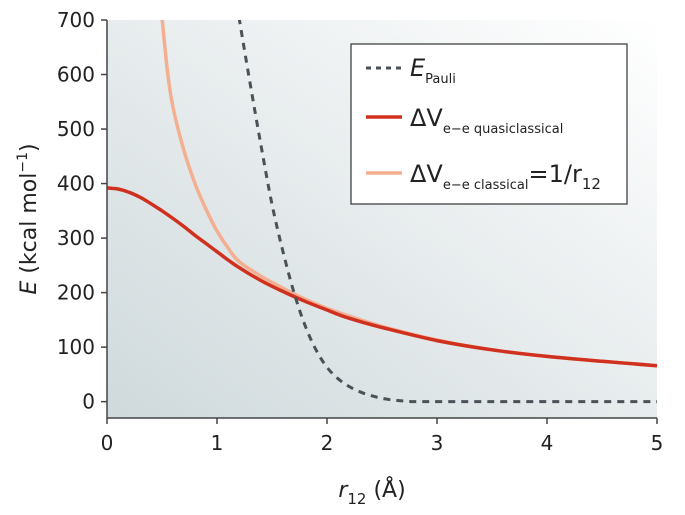 The image size is (685, 515). I want to click on legend-label-pauli: EPauli, so click(433, 70).